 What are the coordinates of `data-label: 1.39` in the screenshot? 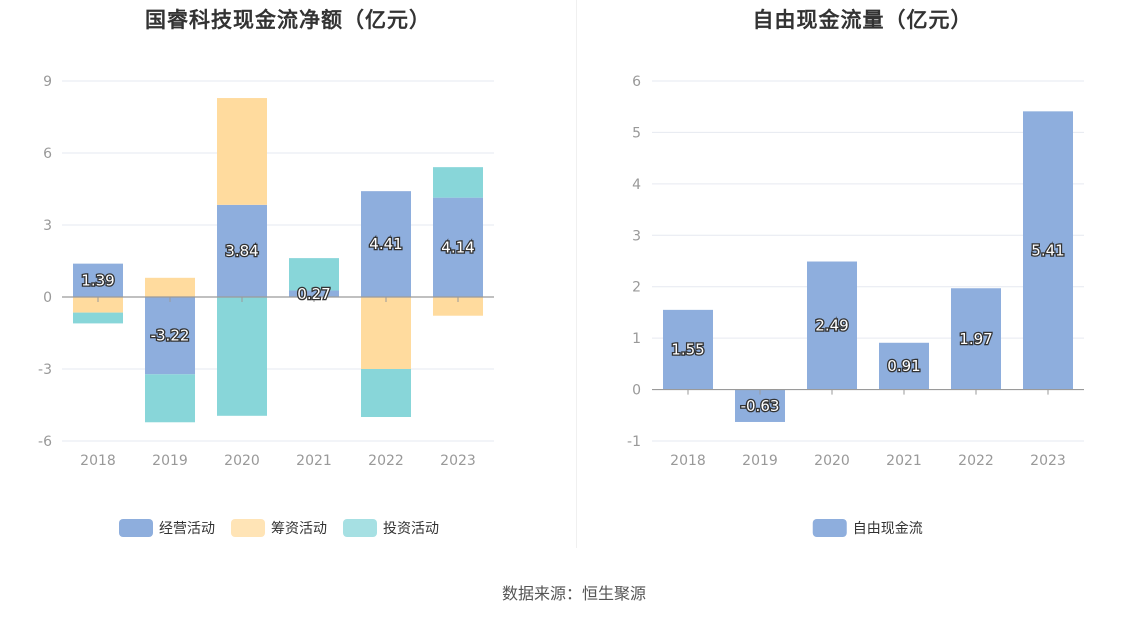 It's located at (97, 280).